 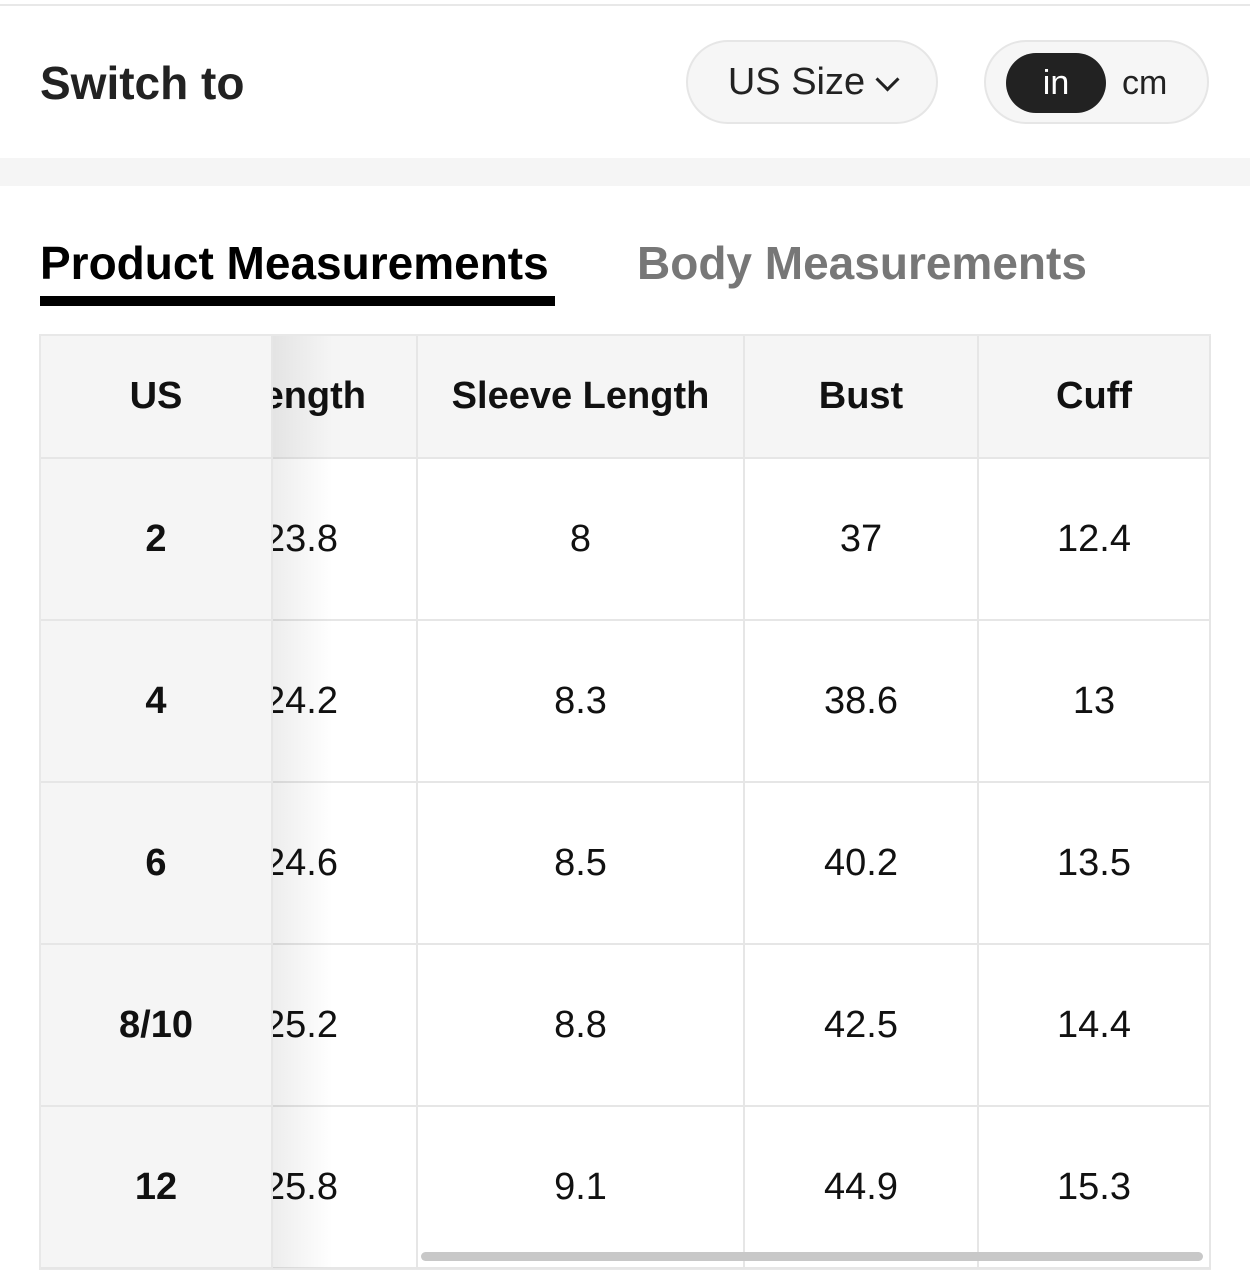 What do you see at coordinates (157, 864) in the screenshot?
I see `size-cell: 6` at bounding box center [157, 864].